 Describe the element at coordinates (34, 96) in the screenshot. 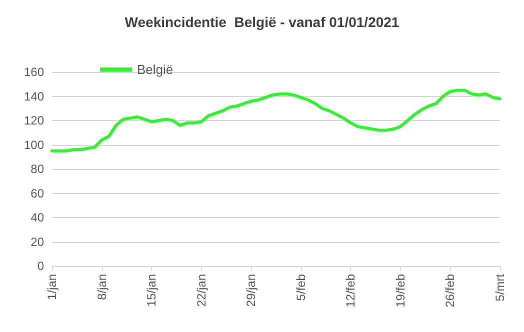

I see `y-tick-label: 140` at that location.